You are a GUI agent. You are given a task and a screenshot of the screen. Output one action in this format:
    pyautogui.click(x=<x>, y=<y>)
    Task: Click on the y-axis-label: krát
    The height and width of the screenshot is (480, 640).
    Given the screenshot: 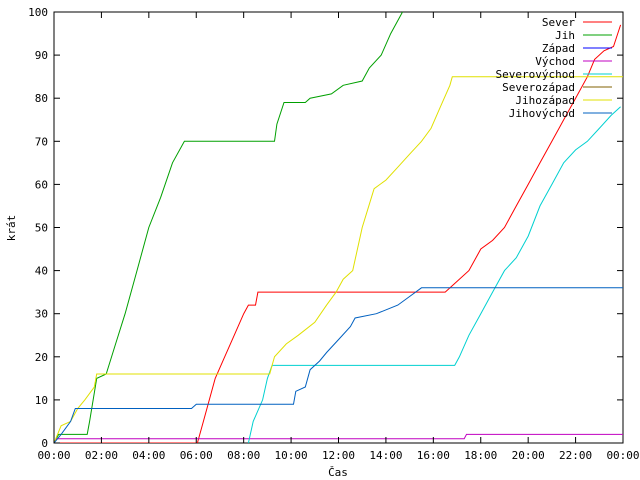 What is the action you would take?
    pyautogui.click(x=11, y=228)
    